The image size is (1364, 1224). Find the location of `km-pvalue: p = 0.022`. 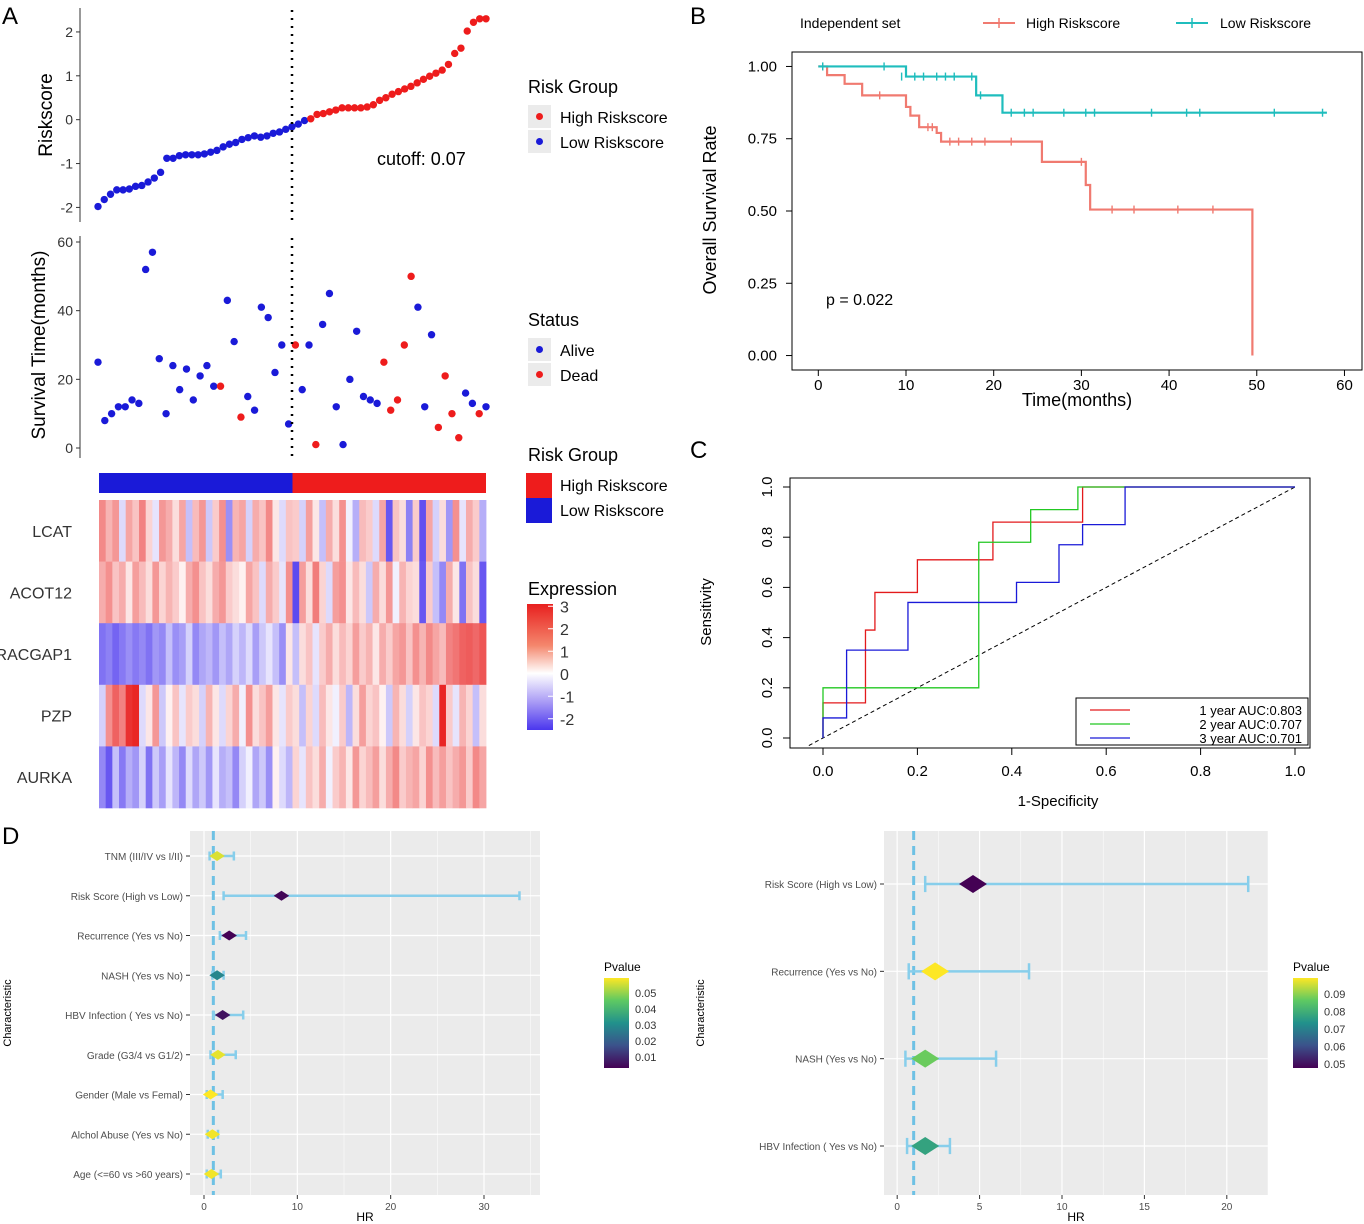

km-pvalue: p = 0.022 is located at coordinates (859, 300).